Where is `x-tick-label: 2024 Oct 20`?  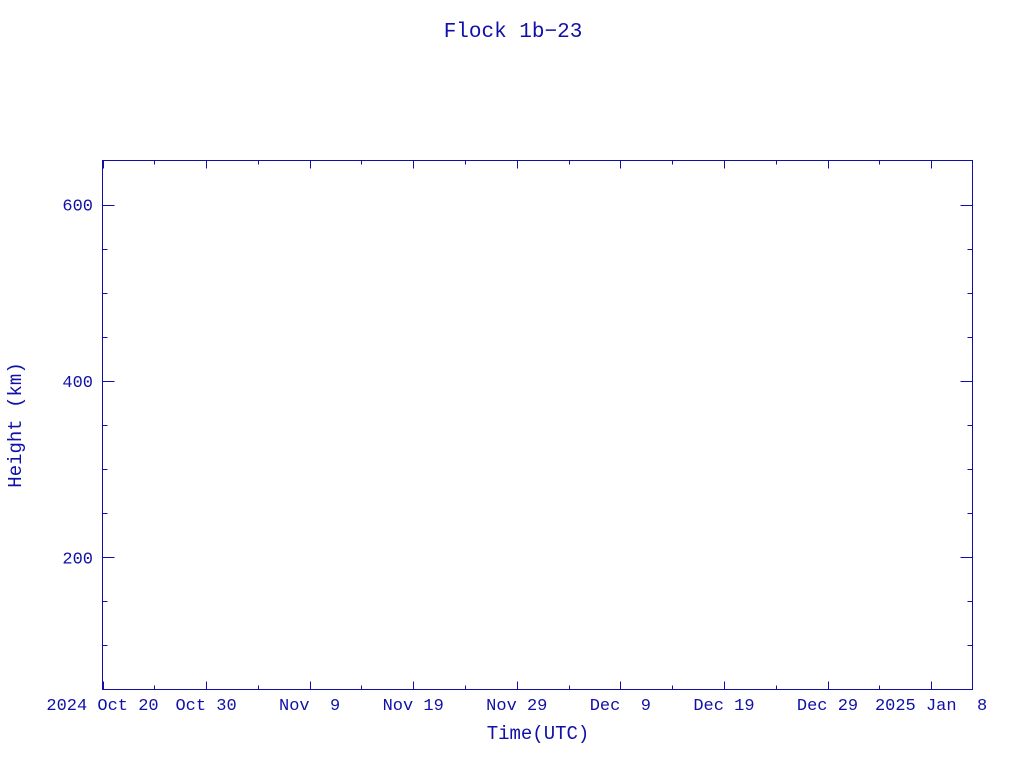
x-tick-label: 2024 Oct 20 is located at coordinates (102, 706).